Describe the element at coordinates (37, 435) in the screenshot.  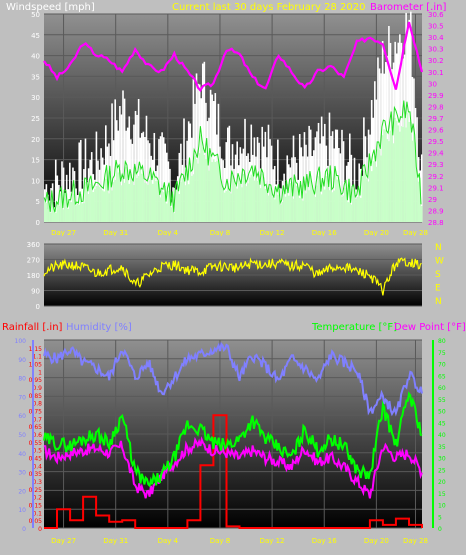
I see `rainfall-tick-label: 0.6` at that location.